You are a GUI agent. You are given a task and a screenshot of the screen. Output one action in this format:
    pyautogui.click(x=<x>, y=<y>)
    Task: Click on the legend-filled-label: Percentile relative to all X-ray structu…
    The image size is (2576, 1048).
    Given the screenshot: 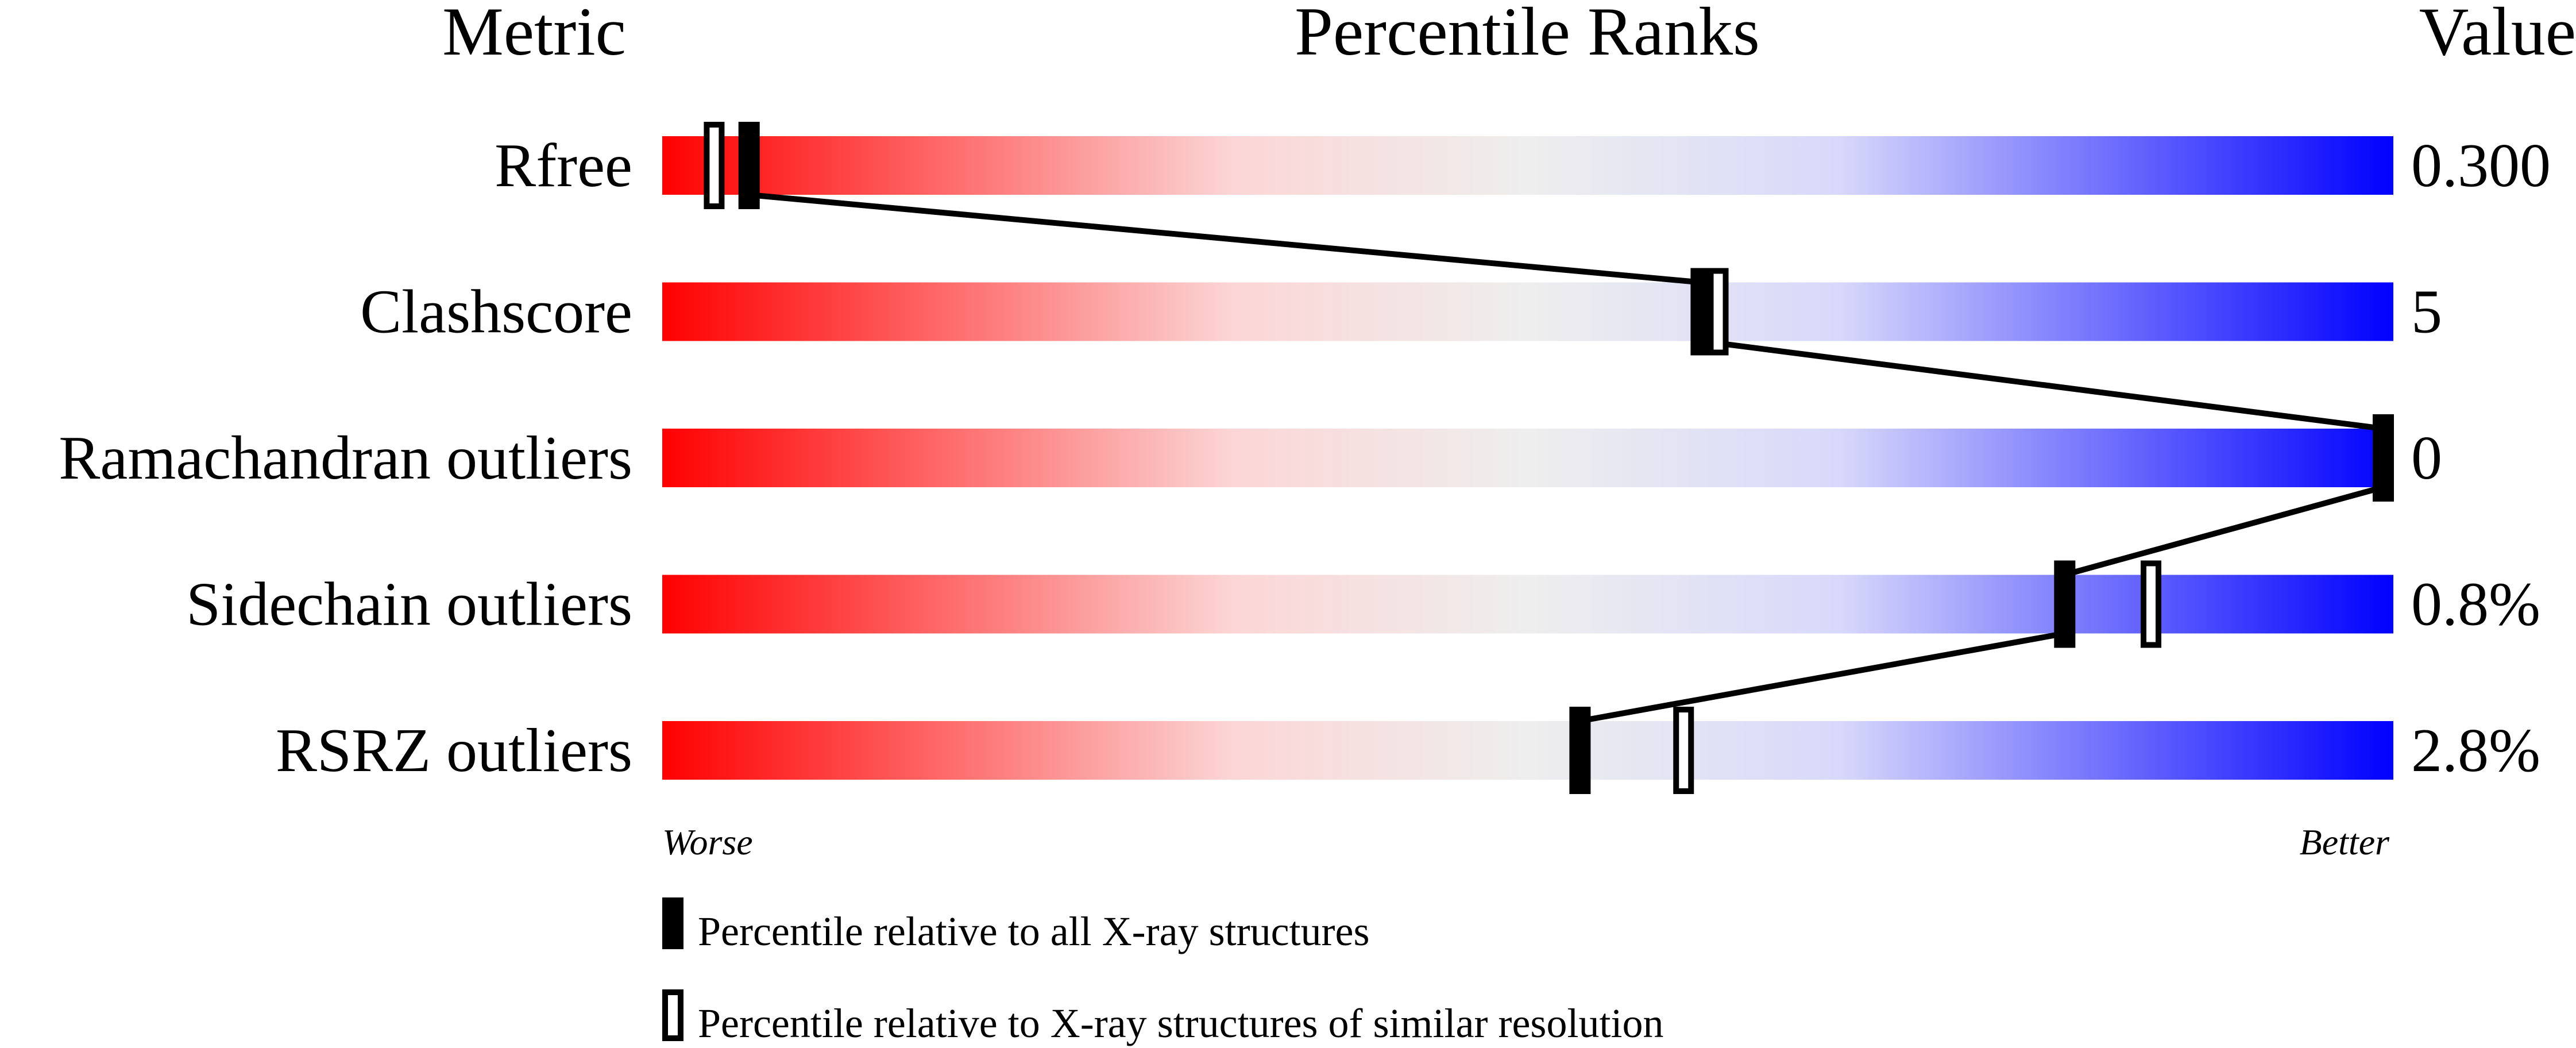 What is the action you would take?
    pyautogui.click(x=1034, y=931)
    